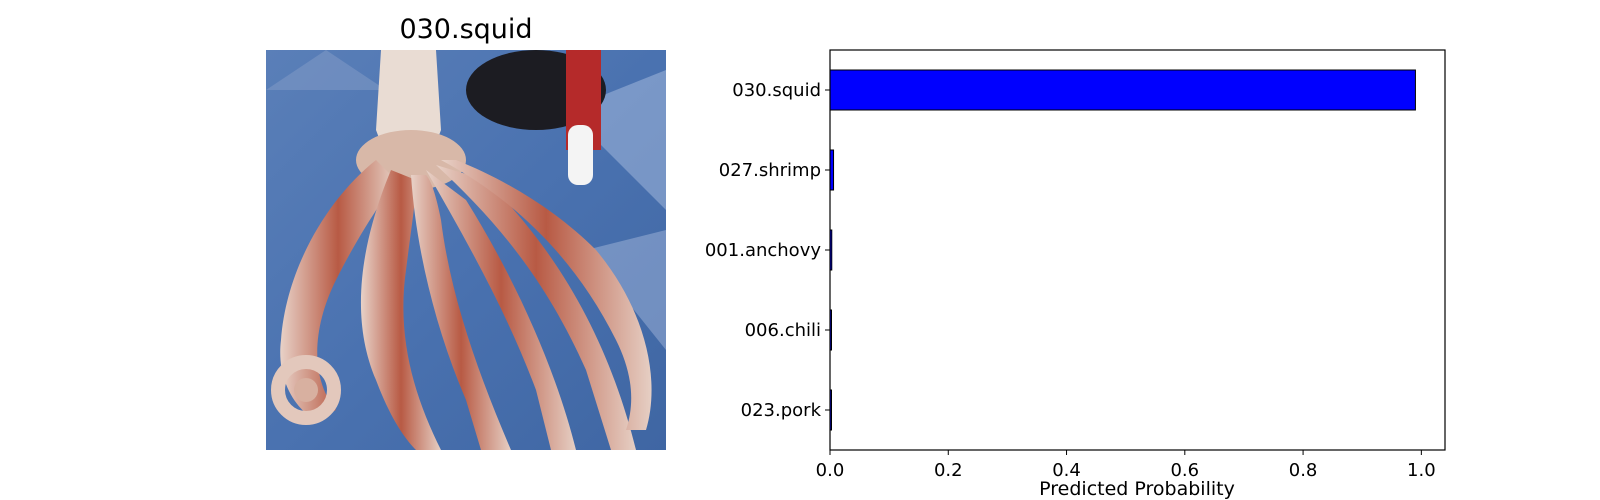 The image size is (1600, 500). Describe the element at coordinates (783, 330) in the screenshot. I see `y-tick-label: 006.chili` at that location.